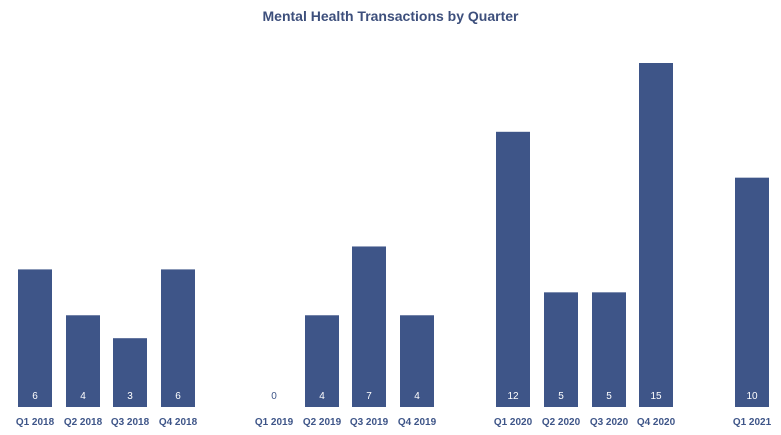 This screenshot has width=781, height=435. Describe the element at coordinates (561, 422) in the screenshot. I see `x-tick-label: Q2 2020` at that location.